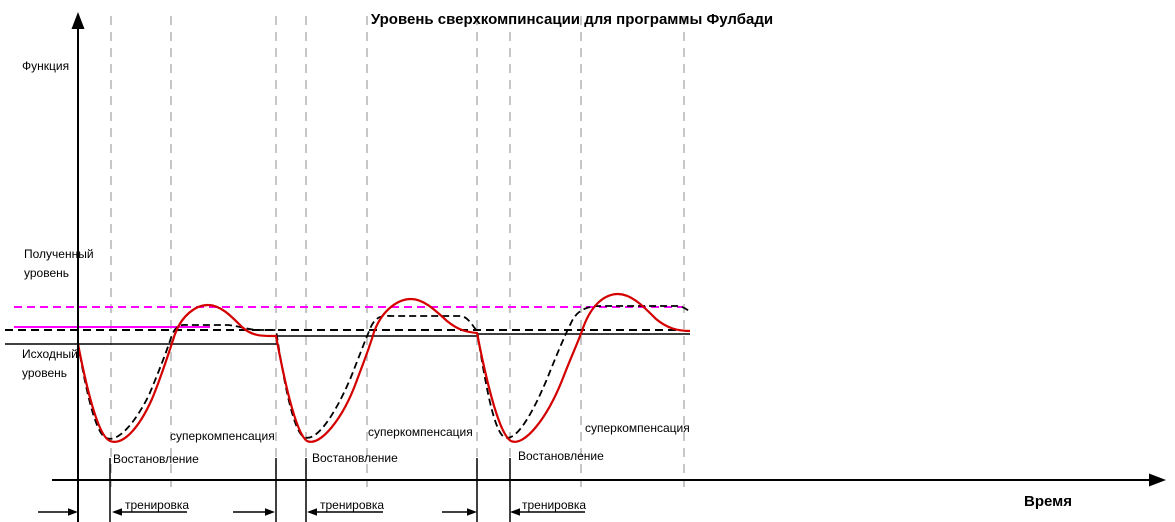 The image size is (1175, 522). I want to click on y-axis-arrow-icon, so click(78, 20).